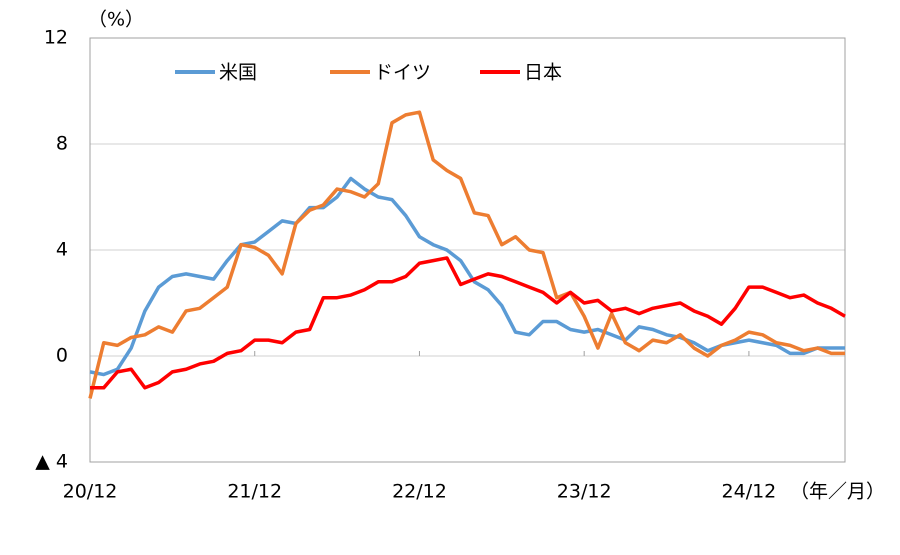 This screenshot has width=900, height=555. Describe the element at coordinates (584, 492) in the screenshot. I see `x-tick-label: 23/12` at that location.